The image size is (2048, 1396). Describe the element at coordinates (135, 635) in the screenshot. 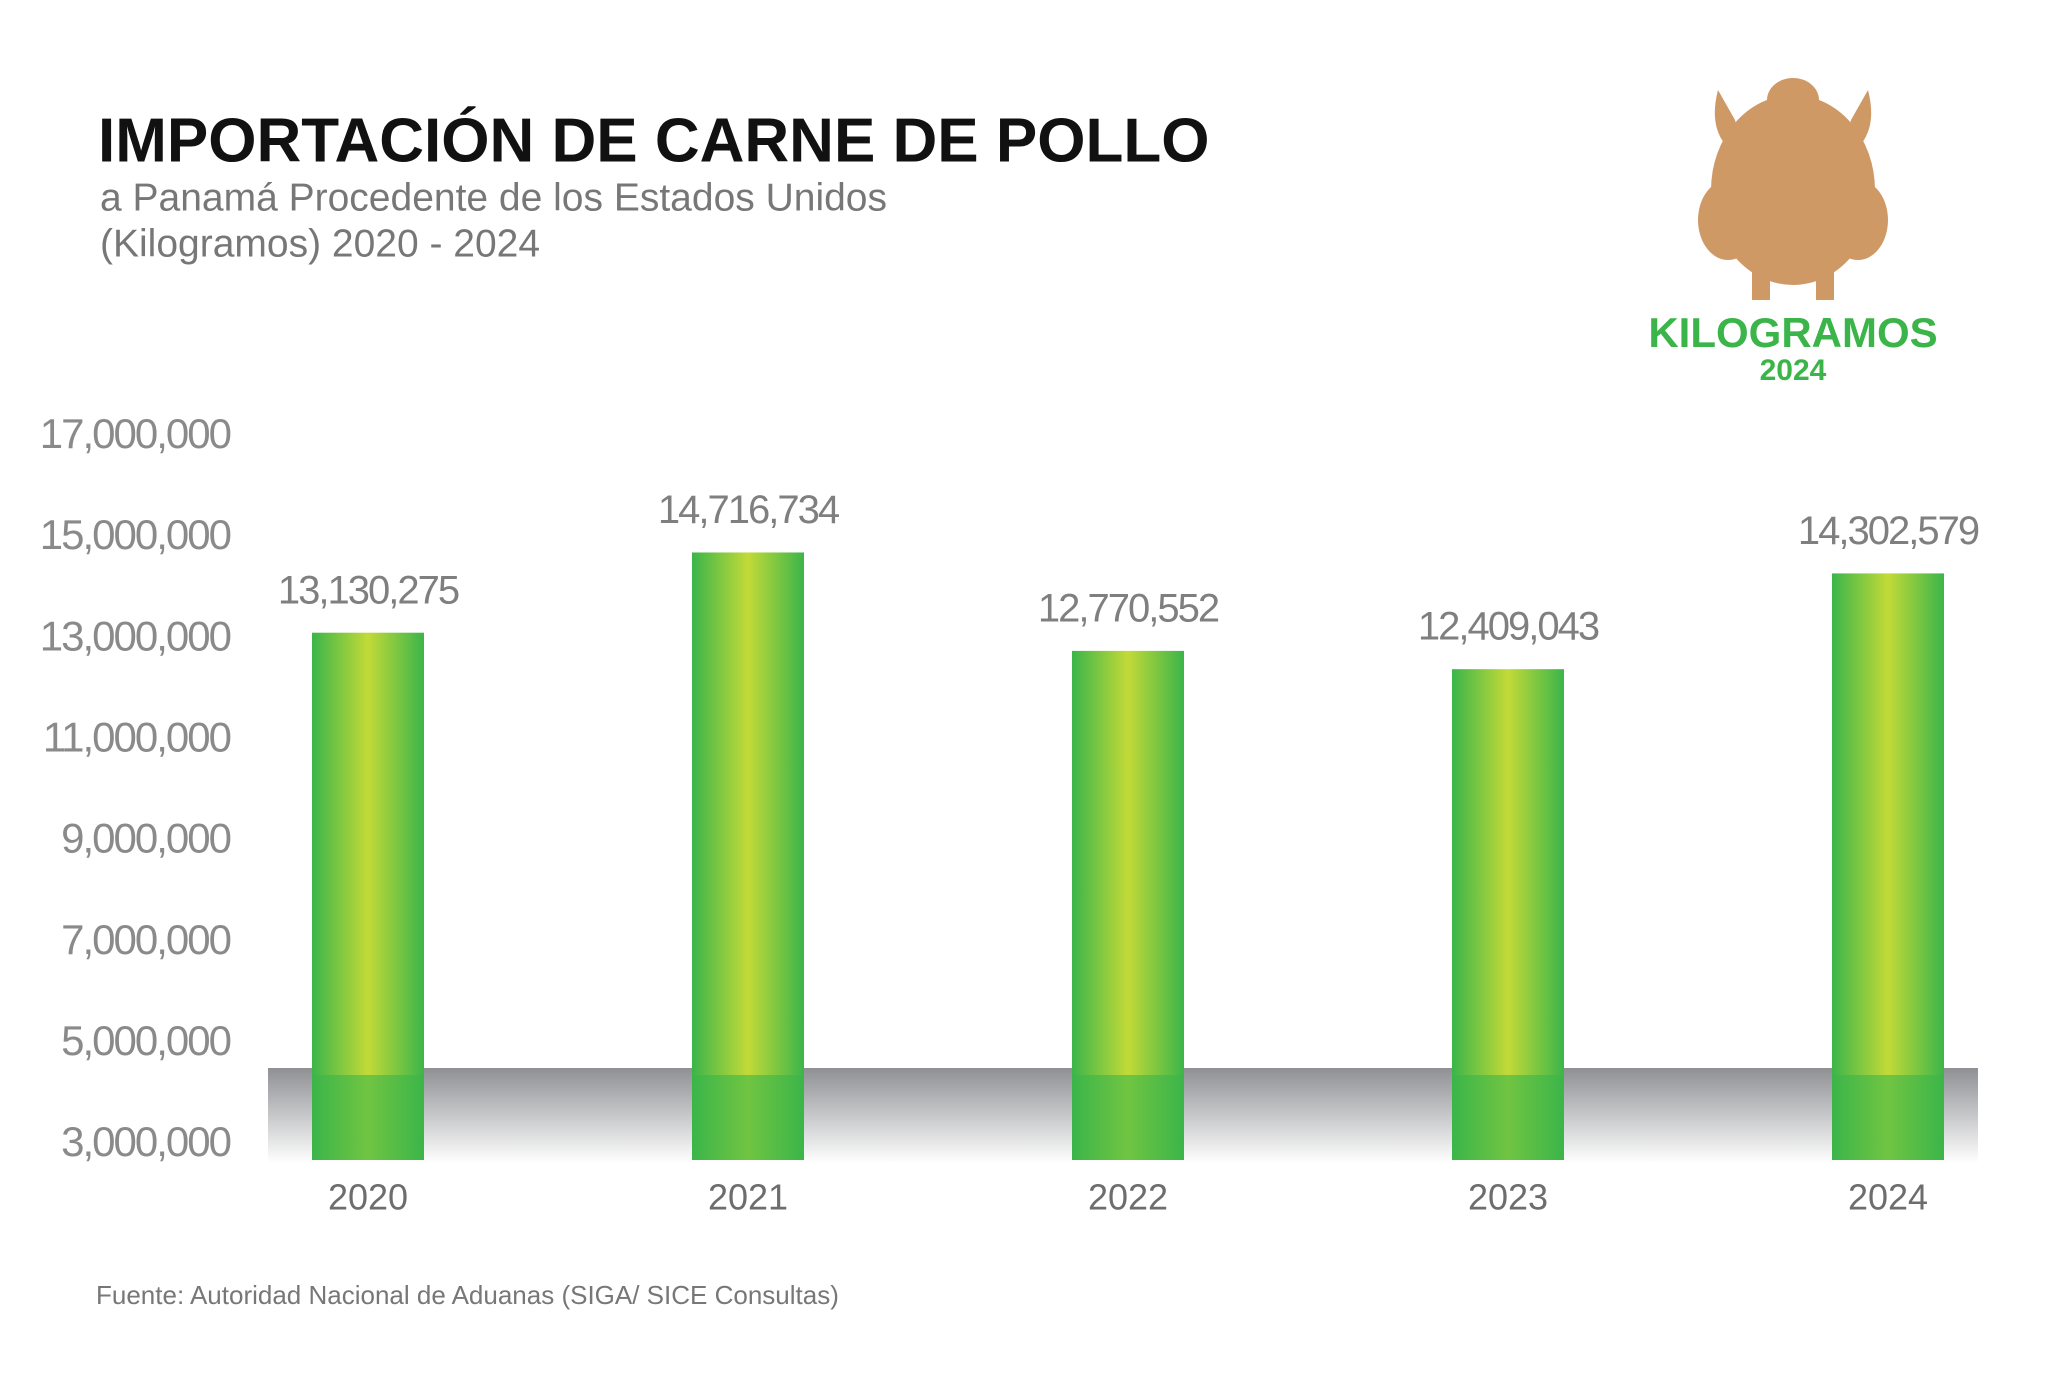

I see `y-tick-label: 13,000,000` at that location.